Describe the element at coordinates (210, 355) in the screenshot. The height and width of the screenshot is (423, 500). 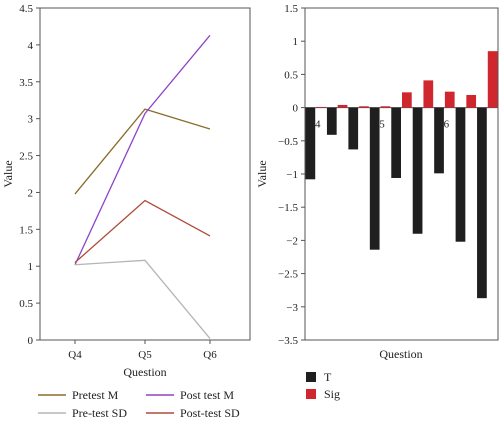
I see `left-x-tick-label: Q6` at that location.